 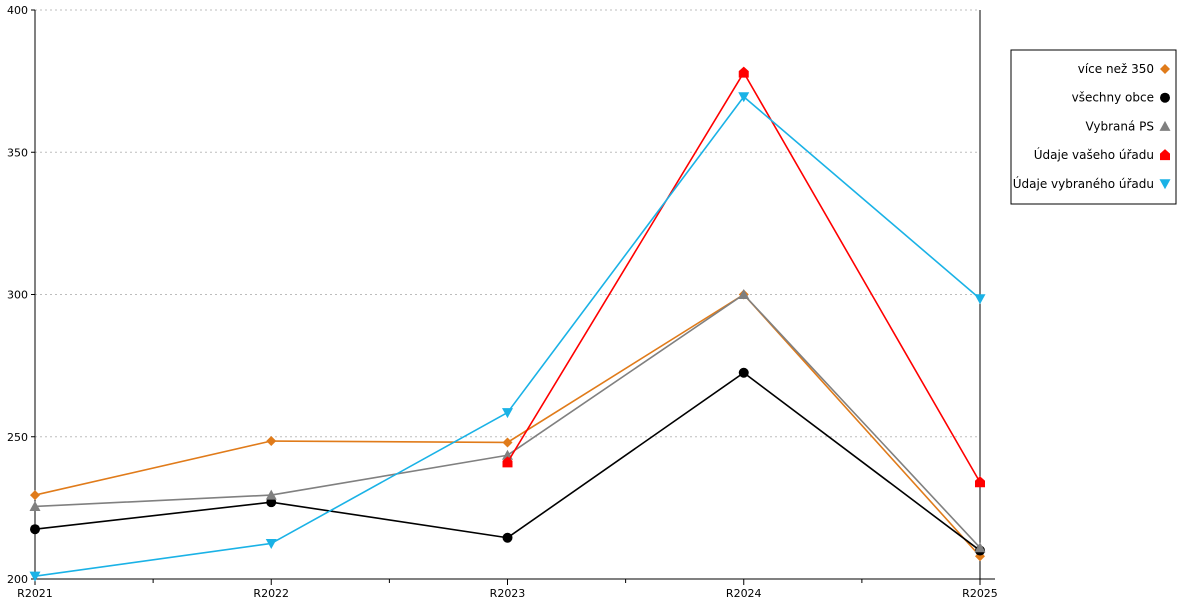 I want to click on legend-item: všechny obce, so click(x=1121, y=98).